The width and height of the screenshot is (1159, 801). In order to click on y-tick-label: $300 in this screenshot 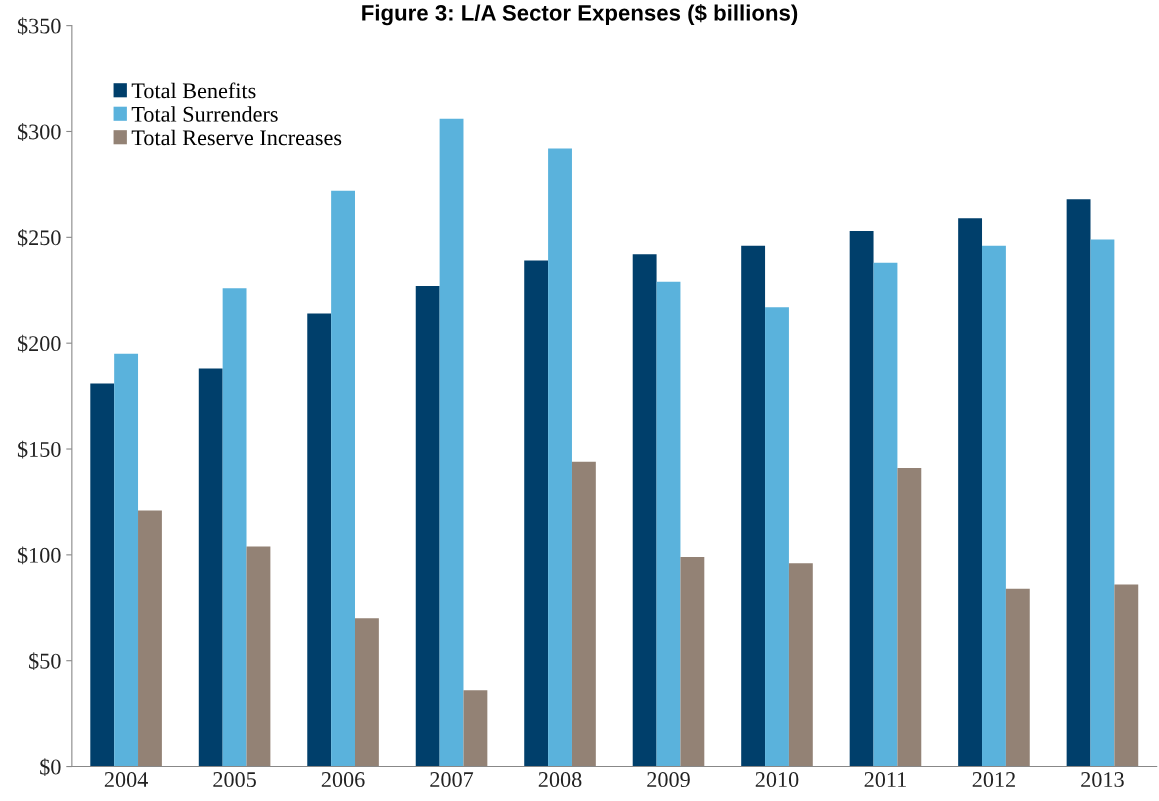, I will do `click(39, 132)`.